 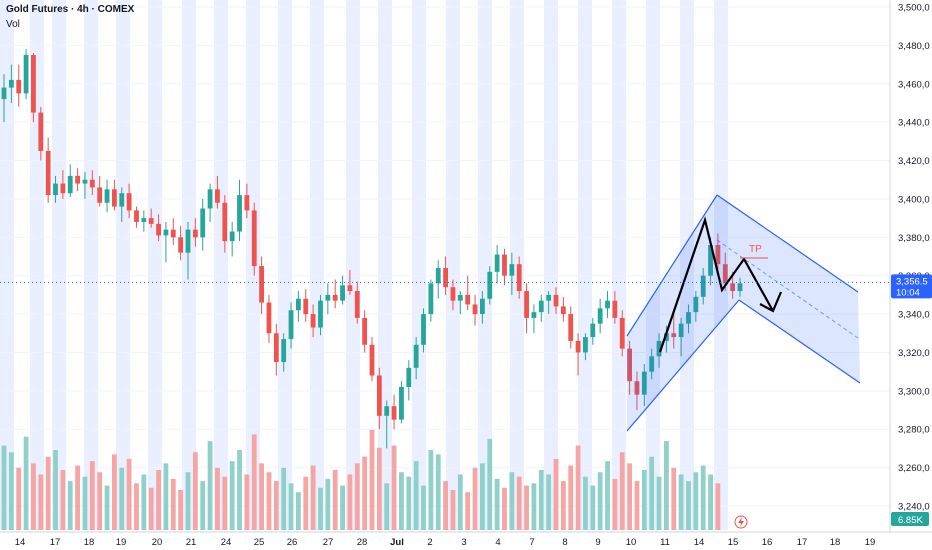 I want to click on volume-tag, so click(x=910, y=519).